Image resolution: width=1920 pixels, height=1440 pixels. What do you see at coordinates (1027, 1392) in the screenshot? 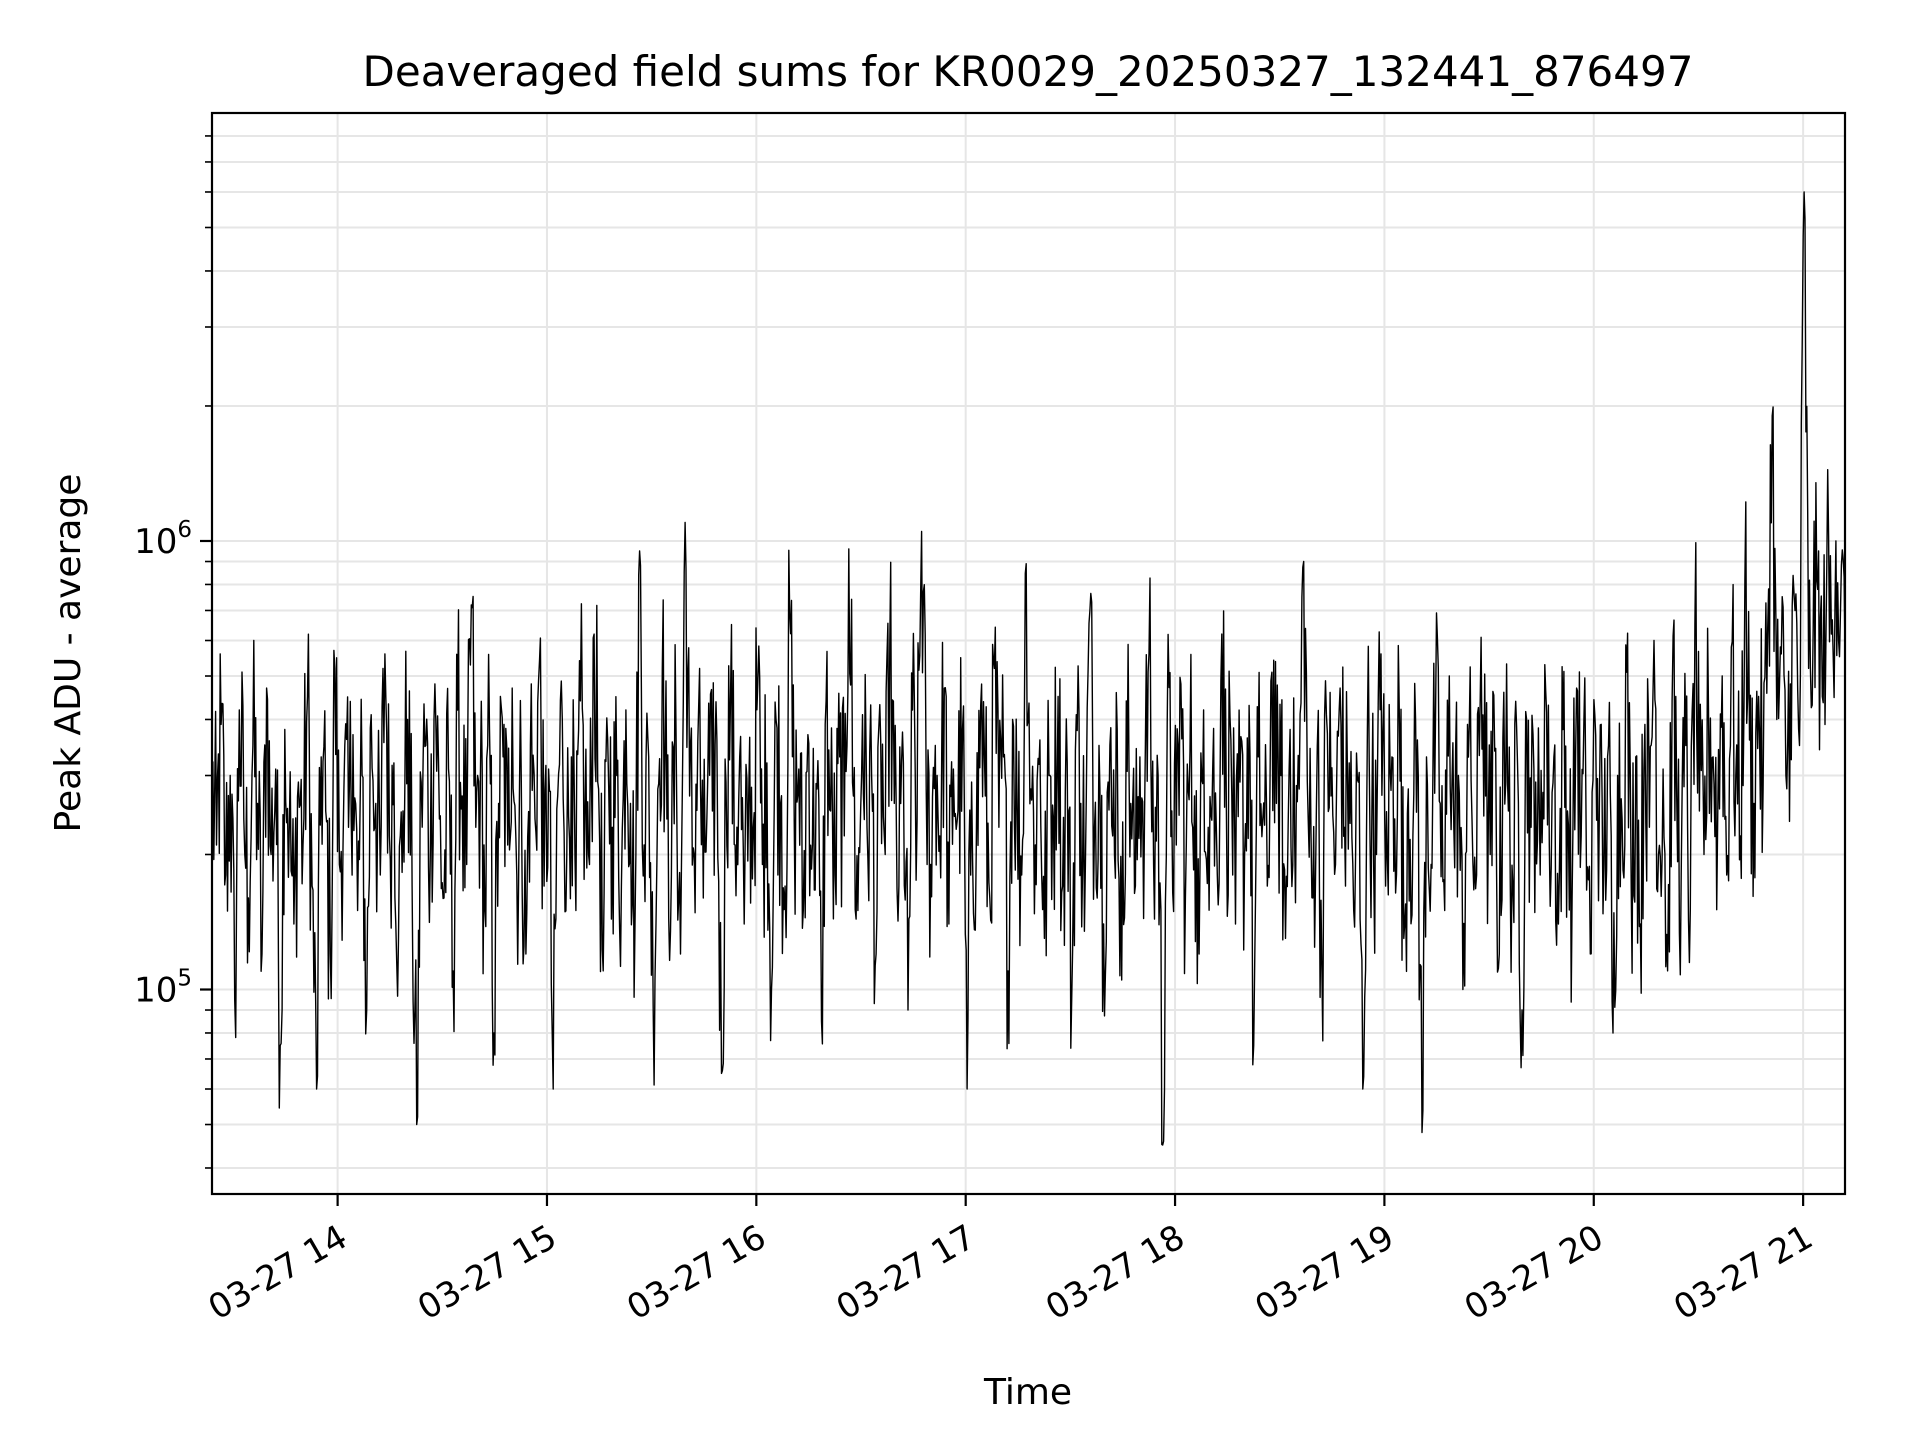
I see `x-axis-label: Time` at bounding box center [1027, 1392].